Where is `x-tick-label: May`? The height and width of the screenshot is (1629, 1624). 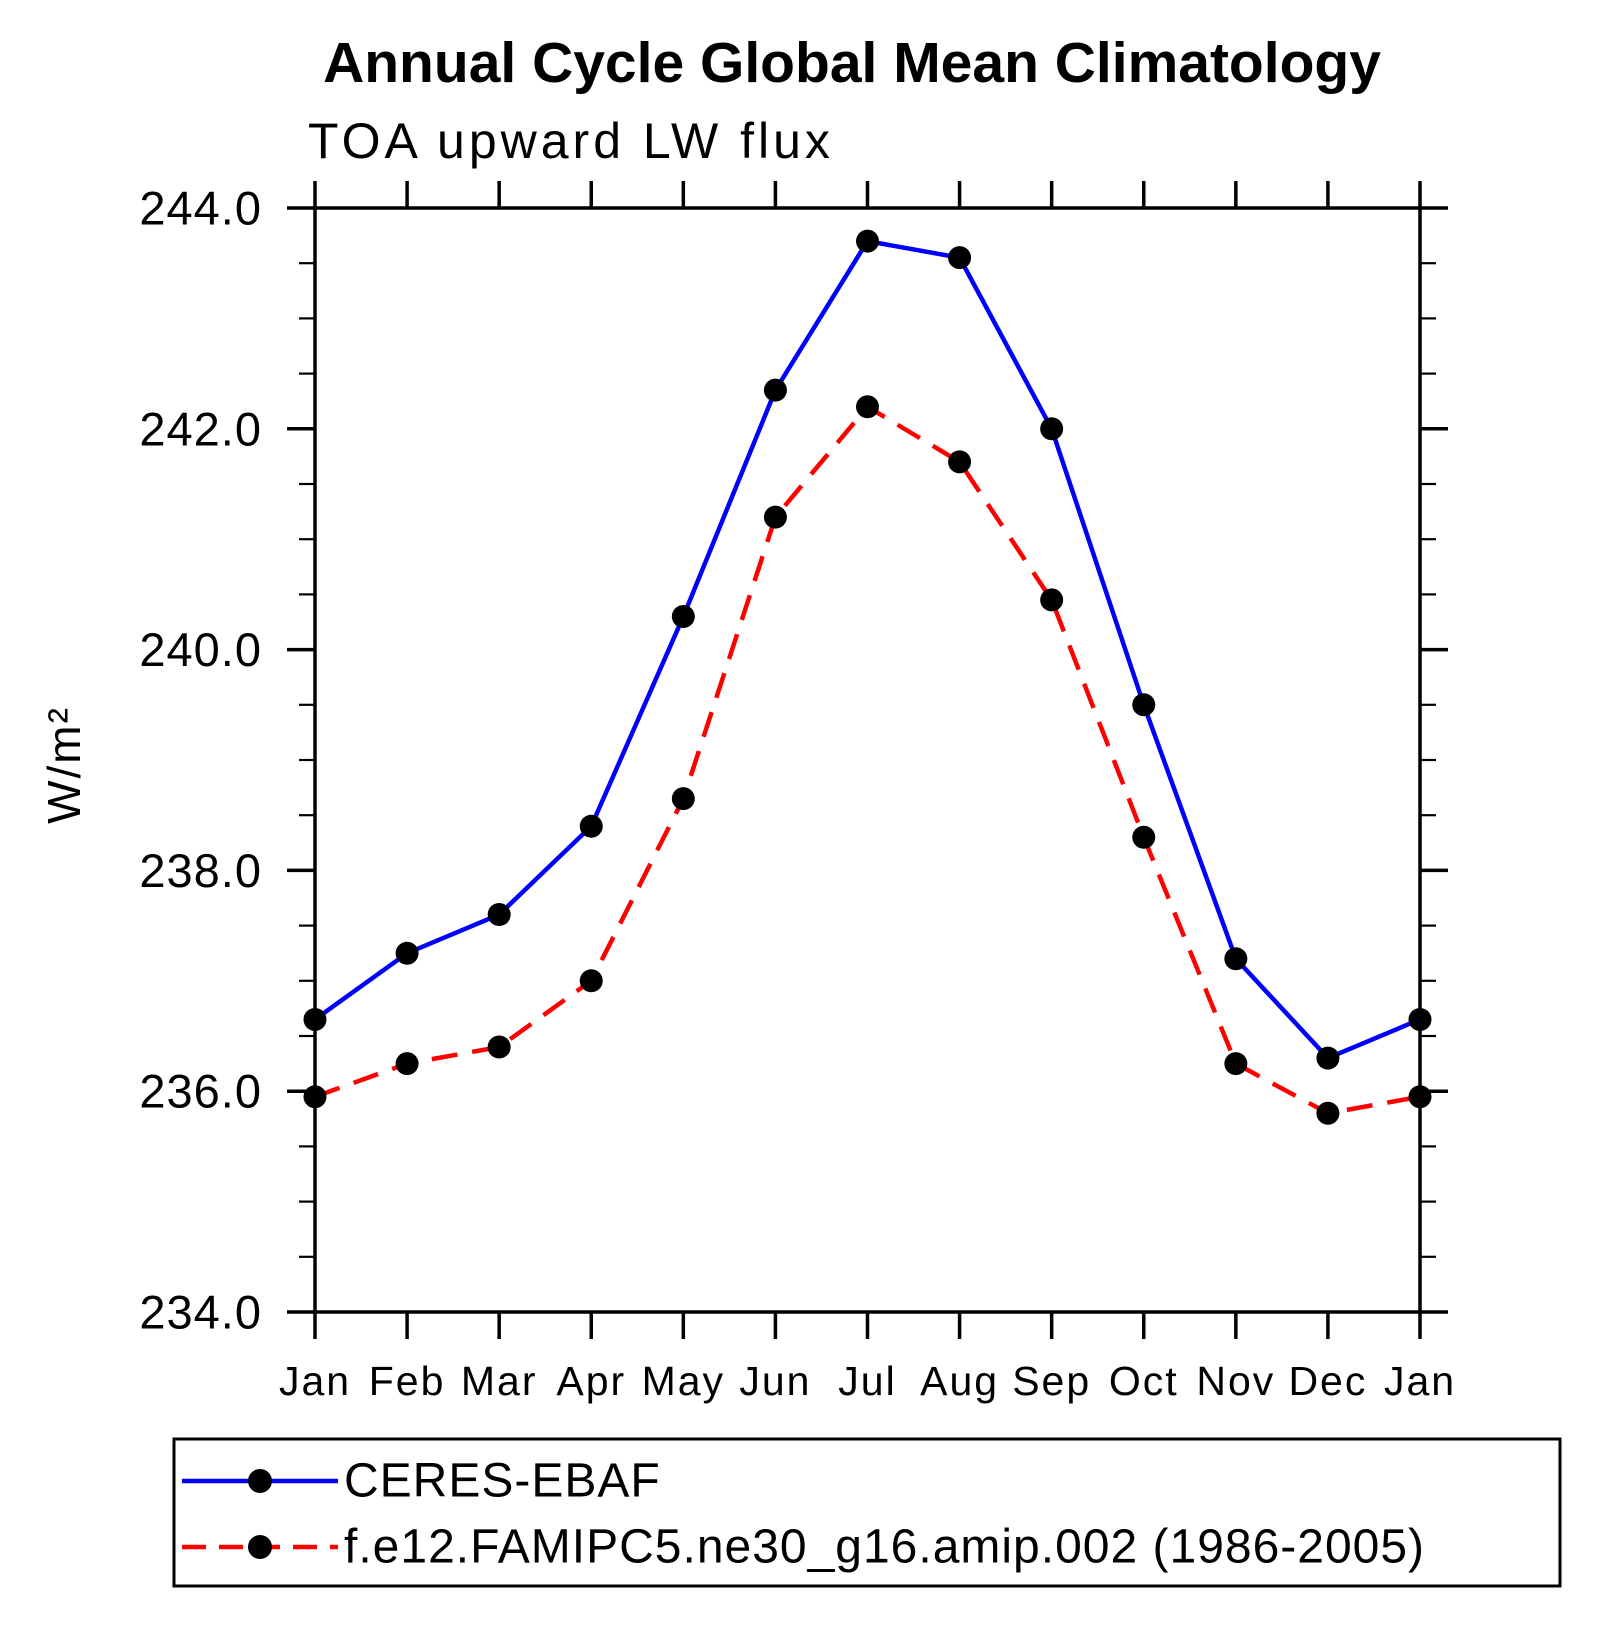 x-tick-label: May is located at coordinates (683, 1381).